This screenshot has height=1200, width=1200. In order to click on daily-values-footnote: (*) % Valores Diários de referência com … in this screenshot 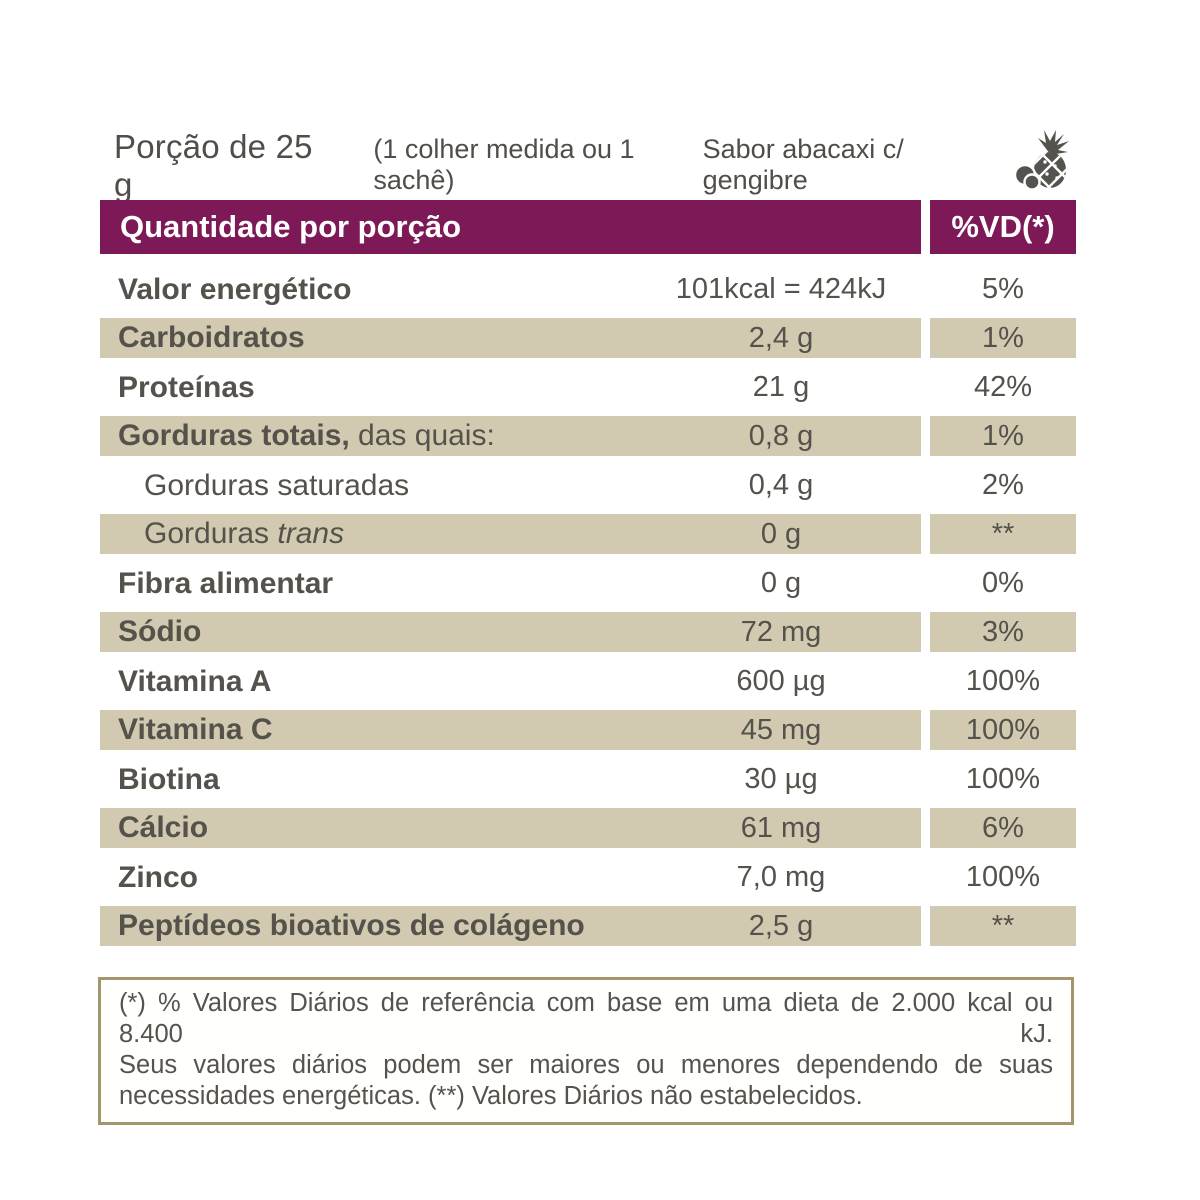, I will do `click(586, 1051)`.